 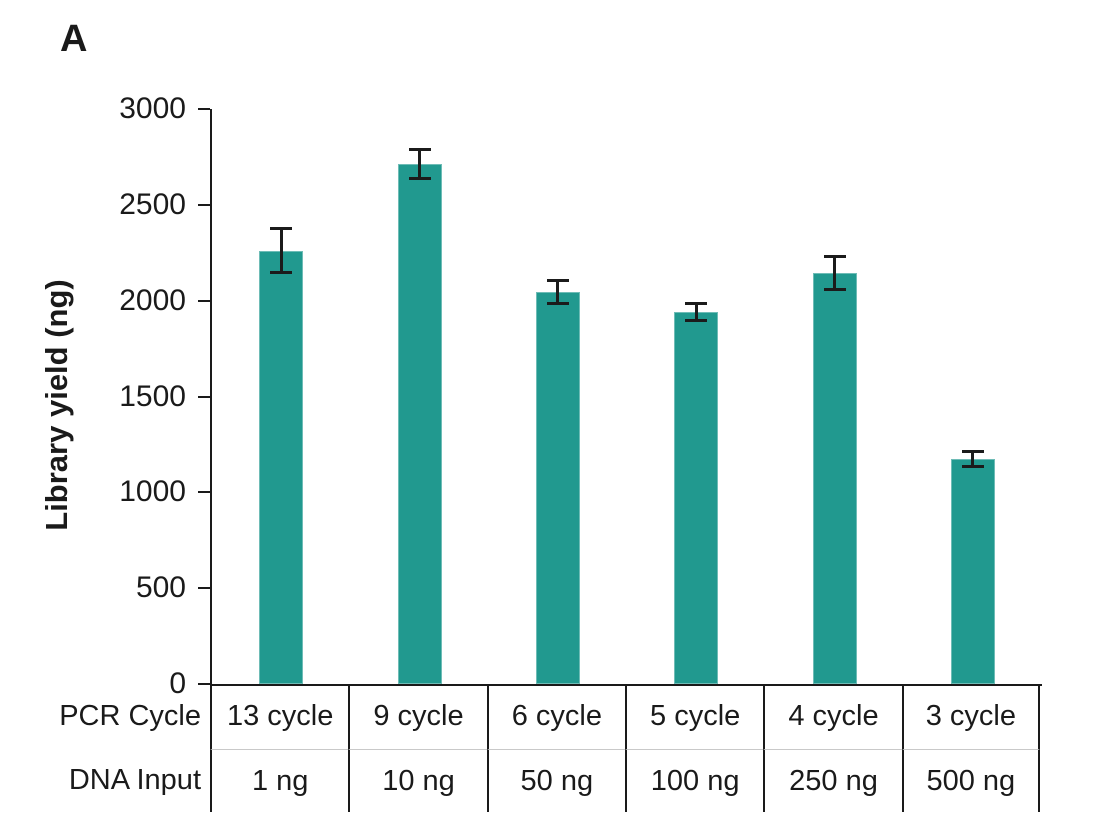 What do you see at coordinates (555, 716) in the screenshot?
I see `x-table-cell: 6 cycle` at bounding box center [555, 716].